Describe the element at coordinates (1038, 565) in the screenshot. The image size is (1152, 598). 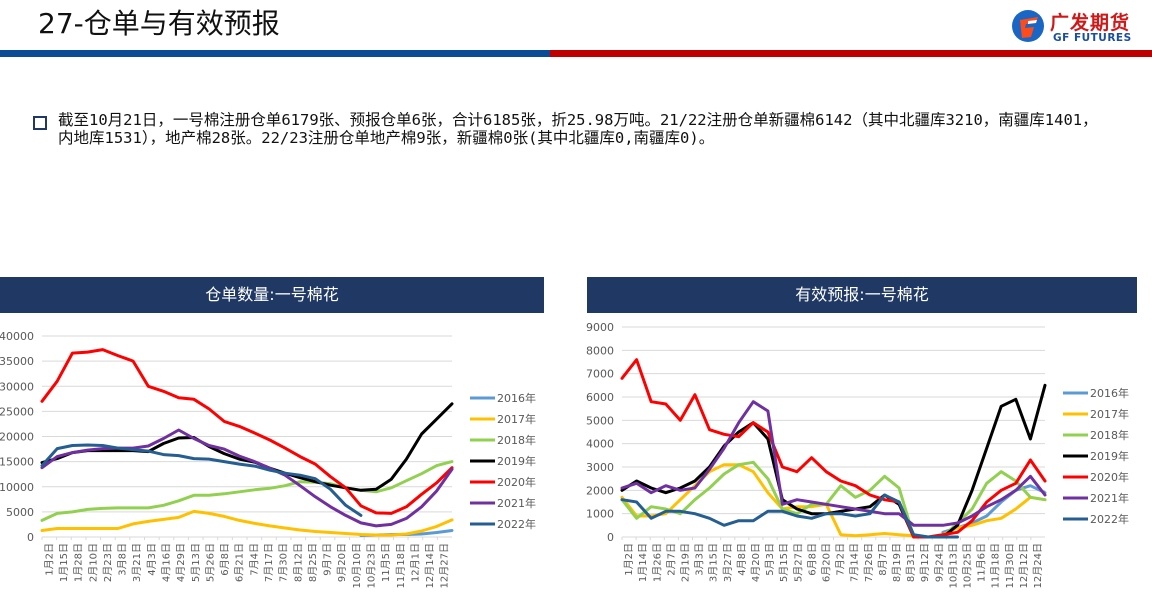
I see `x-tick-label: 12月24日` at that location.